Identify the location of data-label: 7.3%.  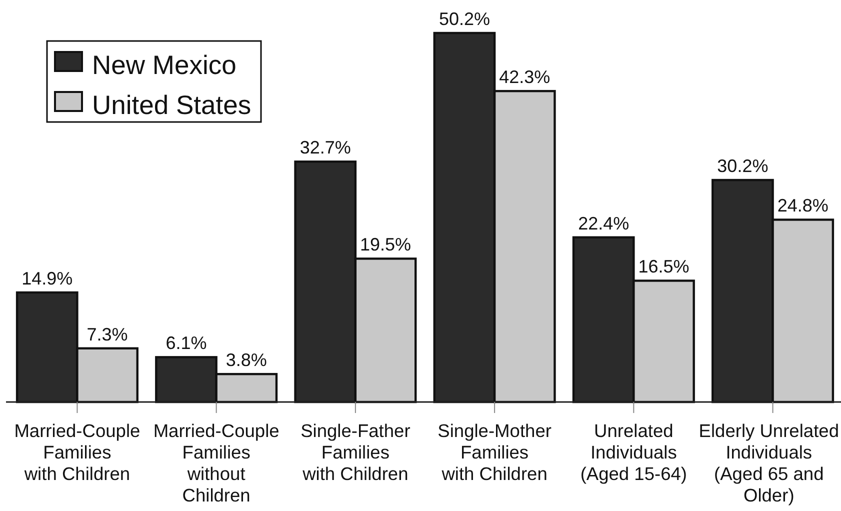
(107, 334).